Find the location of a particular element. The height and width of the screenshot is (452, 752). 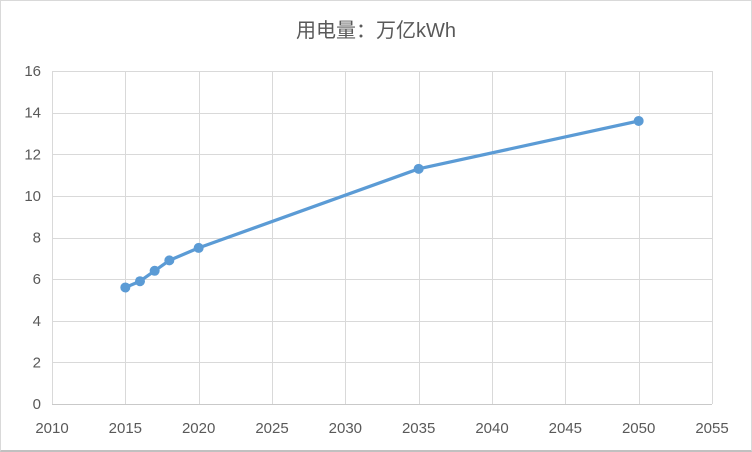

x-tick-label: 2035 is located at coordinates (418, 428).